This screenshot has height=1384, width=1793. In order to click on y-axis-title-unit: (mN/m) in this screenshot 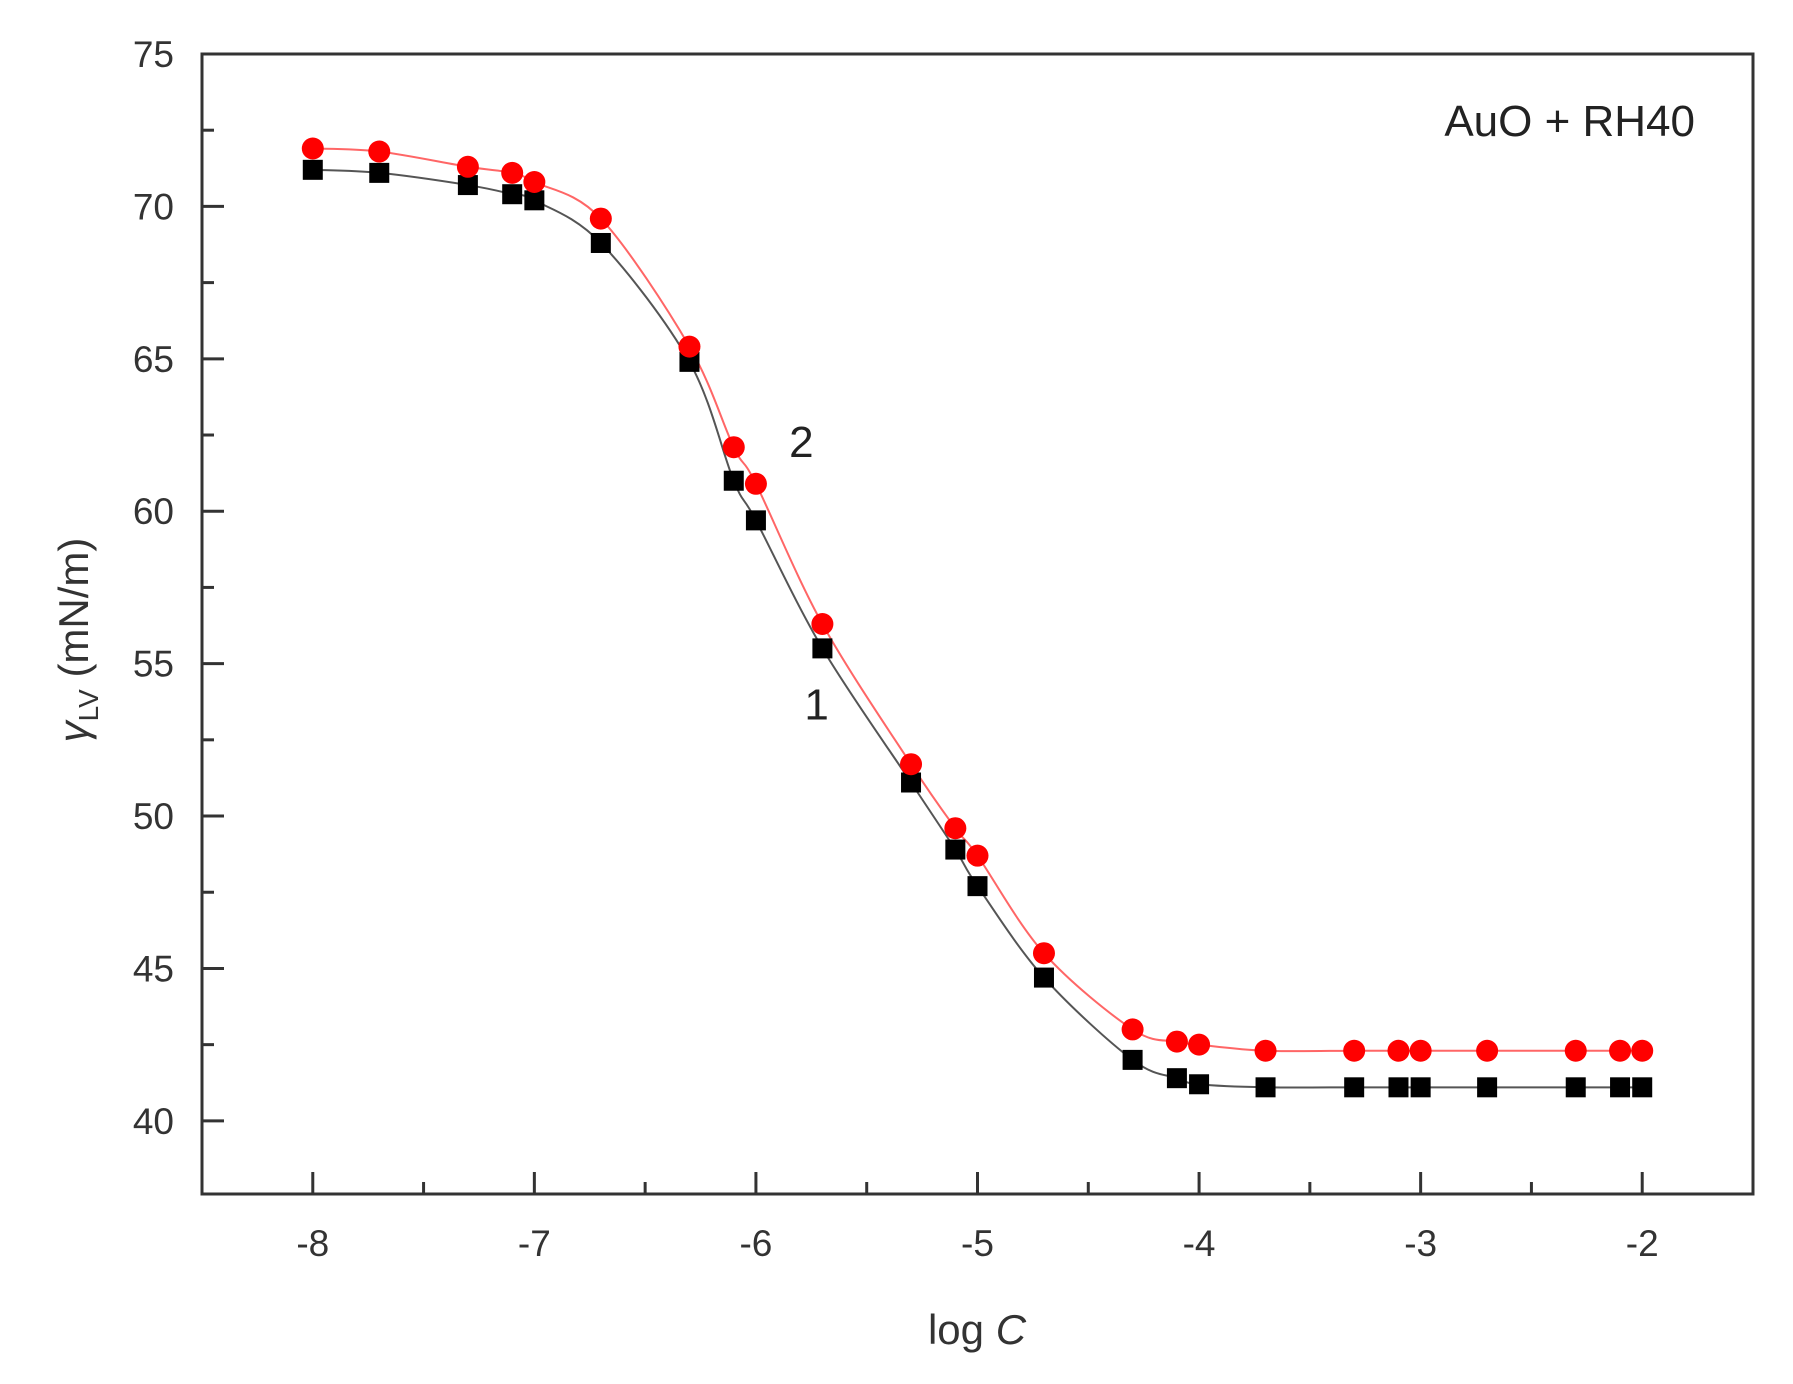, I will do `click(73, 614)`.